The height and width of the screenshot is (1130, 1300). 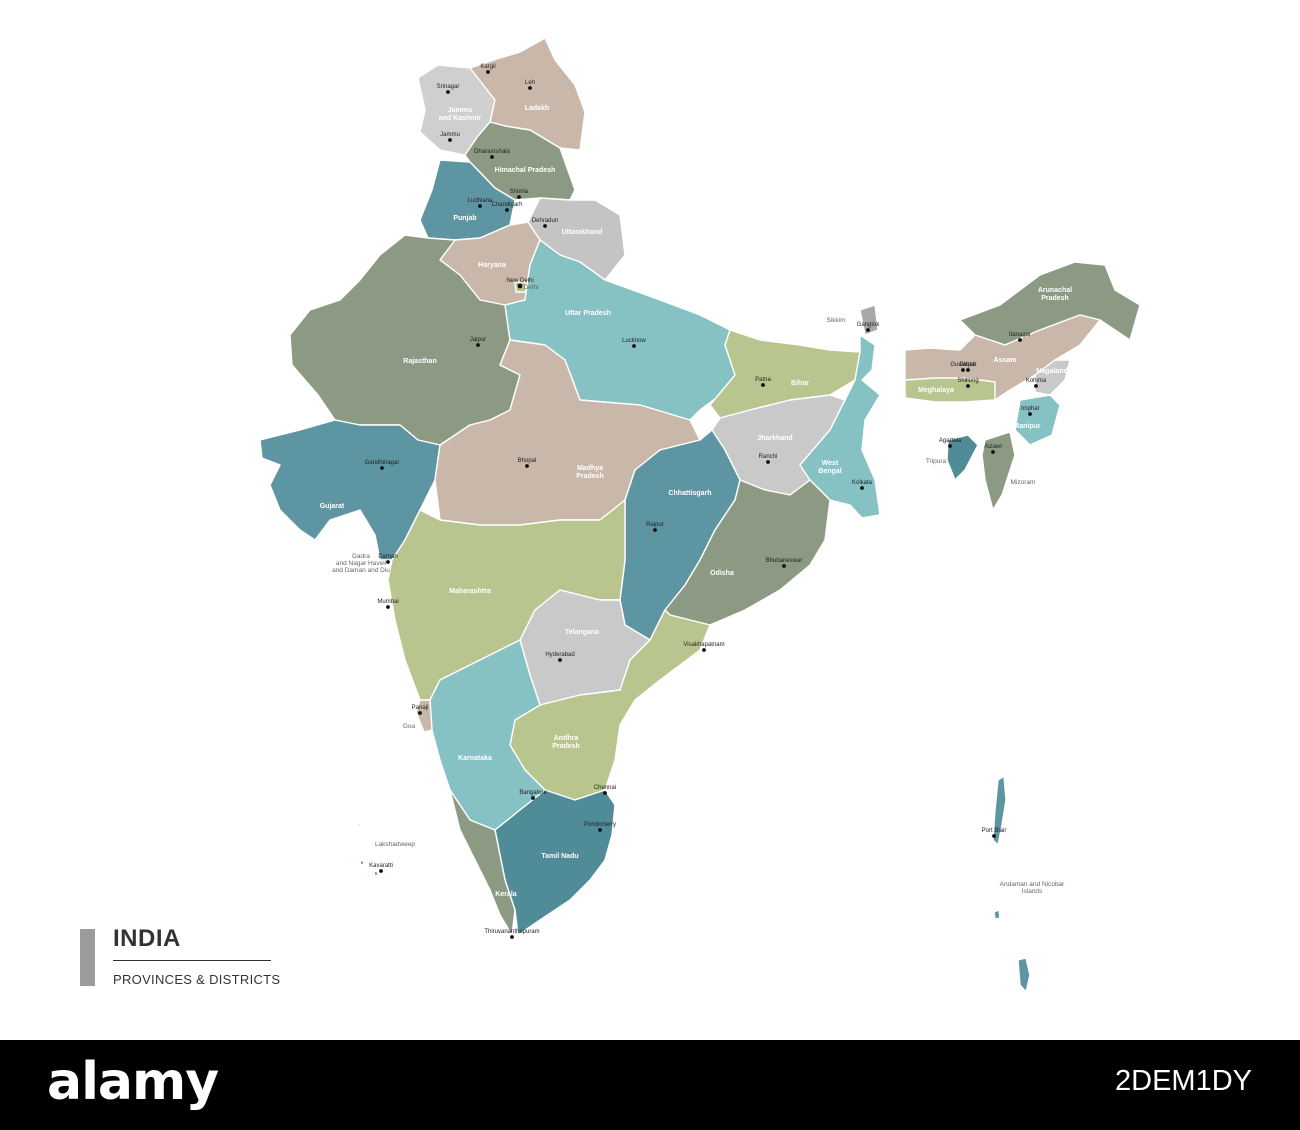 I want to click on map-legend: INDIA PROVINCES & DISTRICTS, so click(x=200, y=960).